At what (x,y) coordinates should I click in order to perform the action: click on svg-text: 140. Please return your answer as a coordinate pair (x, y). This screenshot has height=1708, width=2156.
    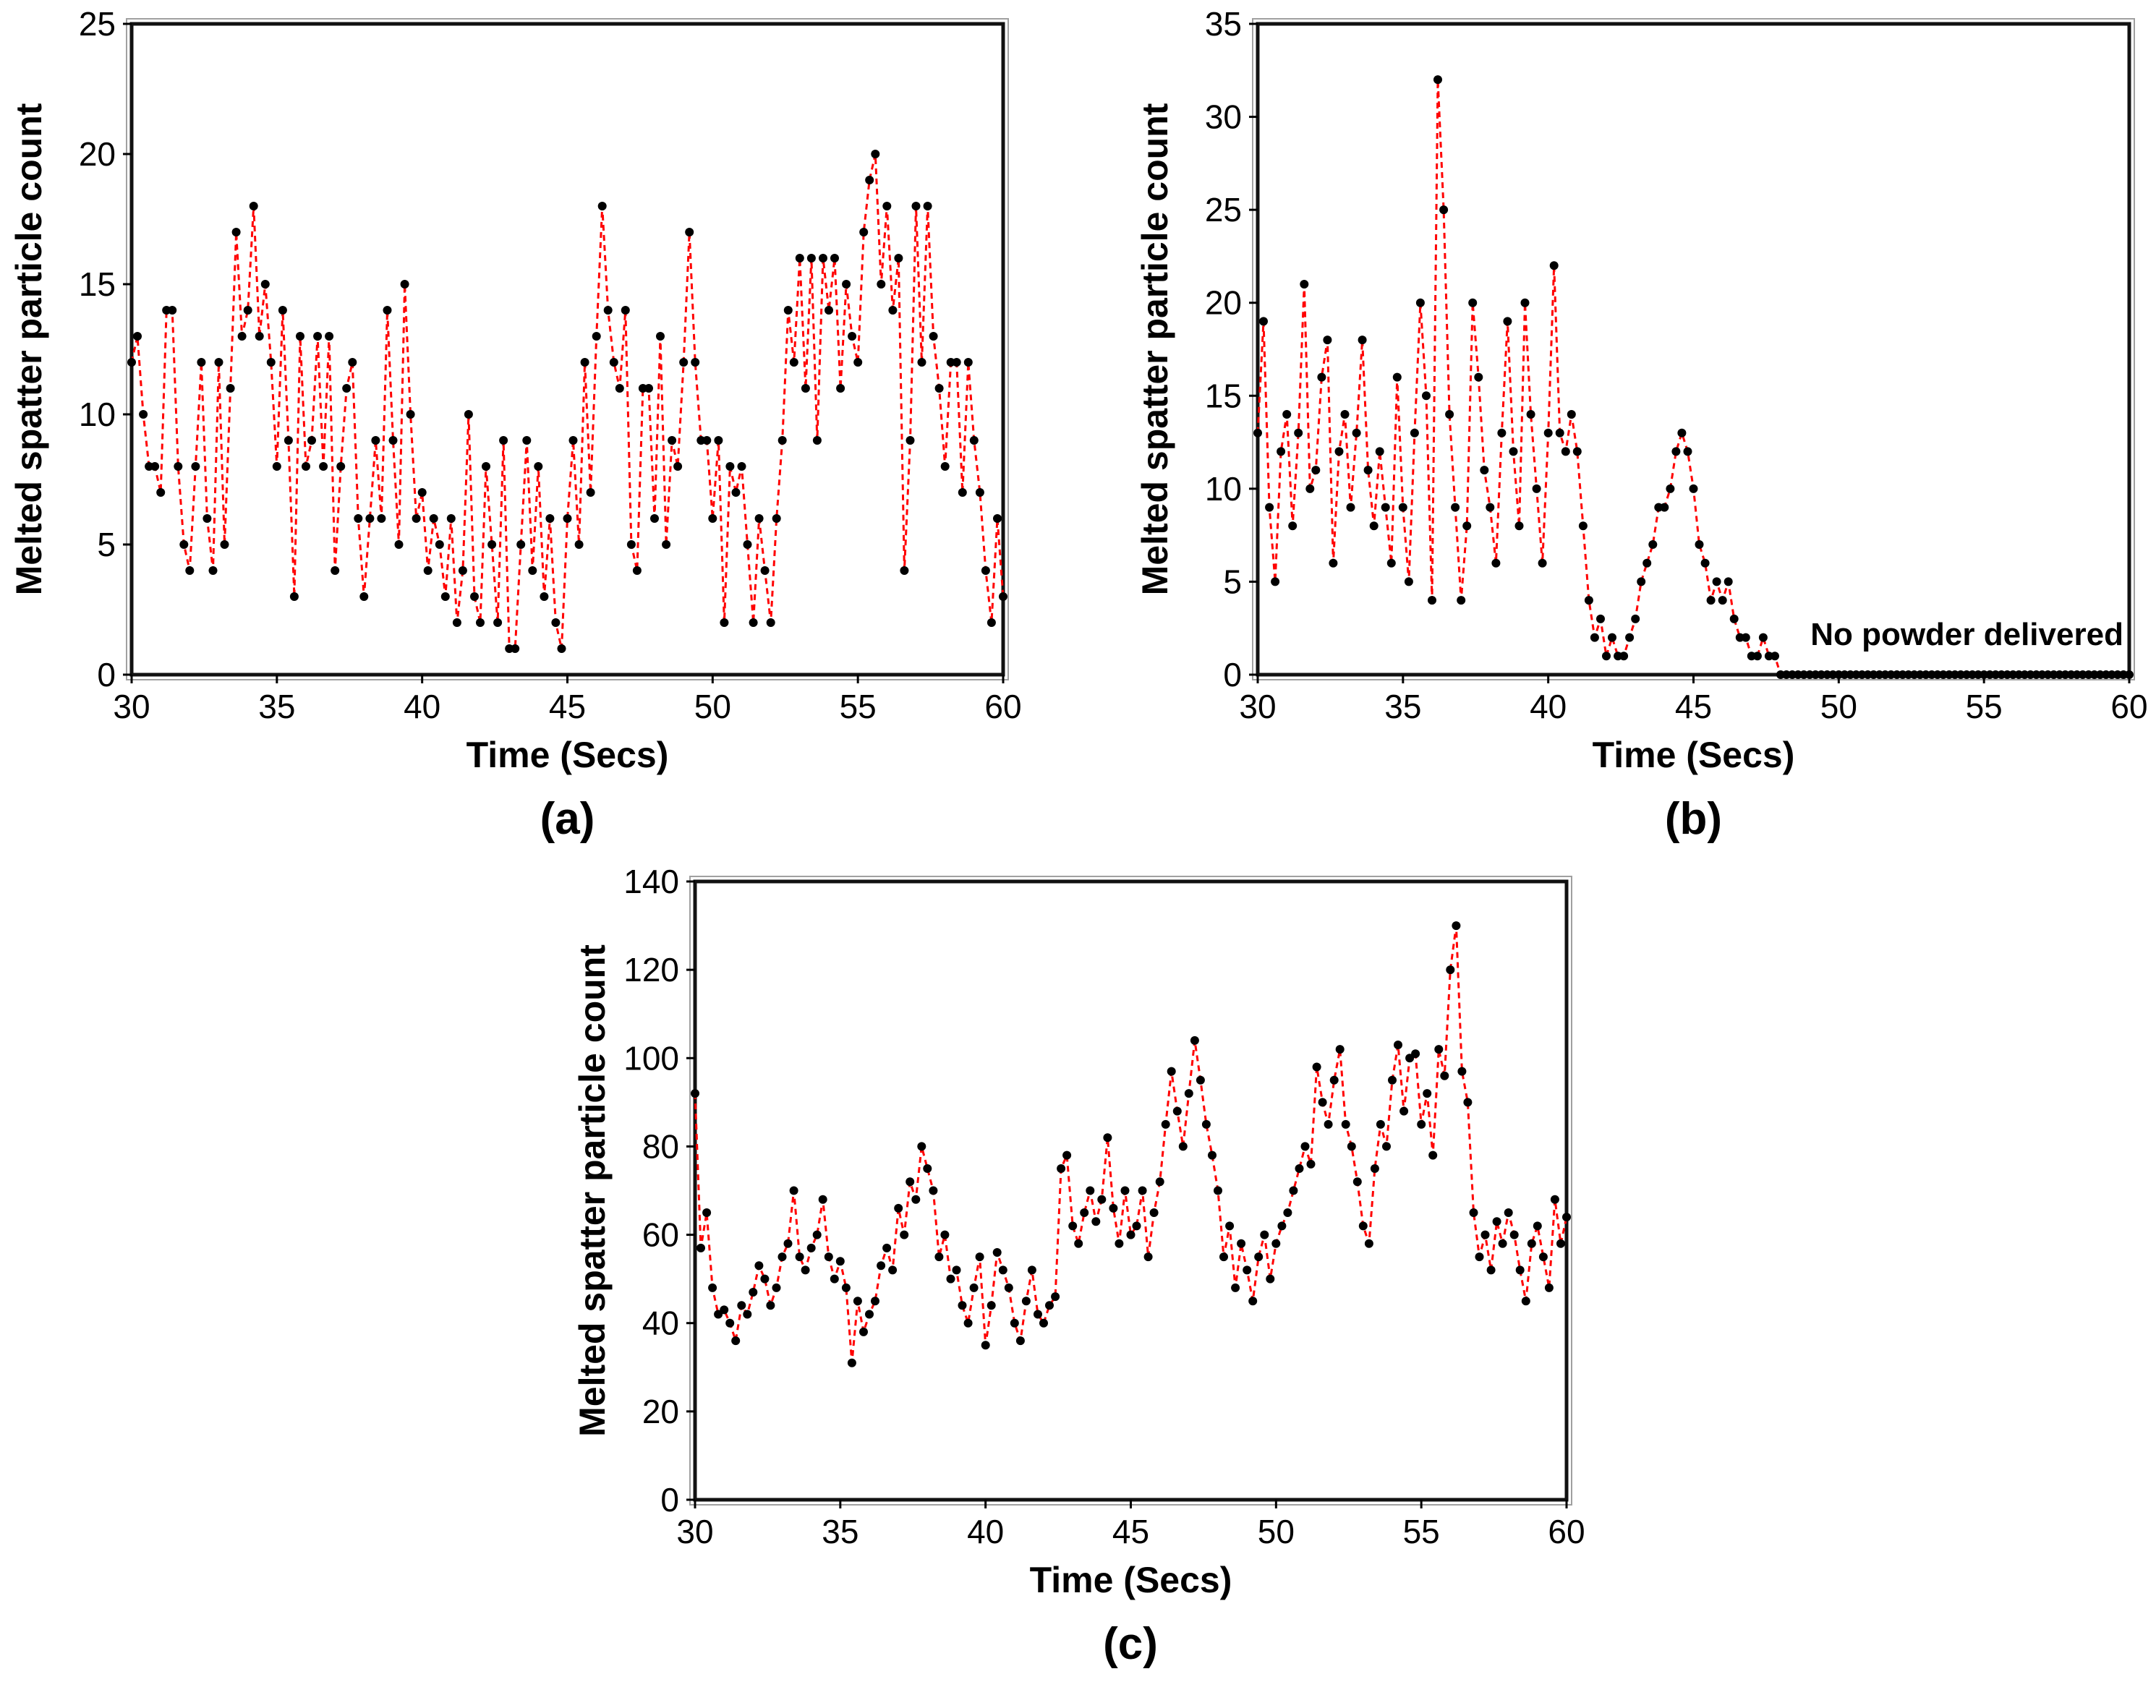
    Looking at the image, I should click on (651, 881).